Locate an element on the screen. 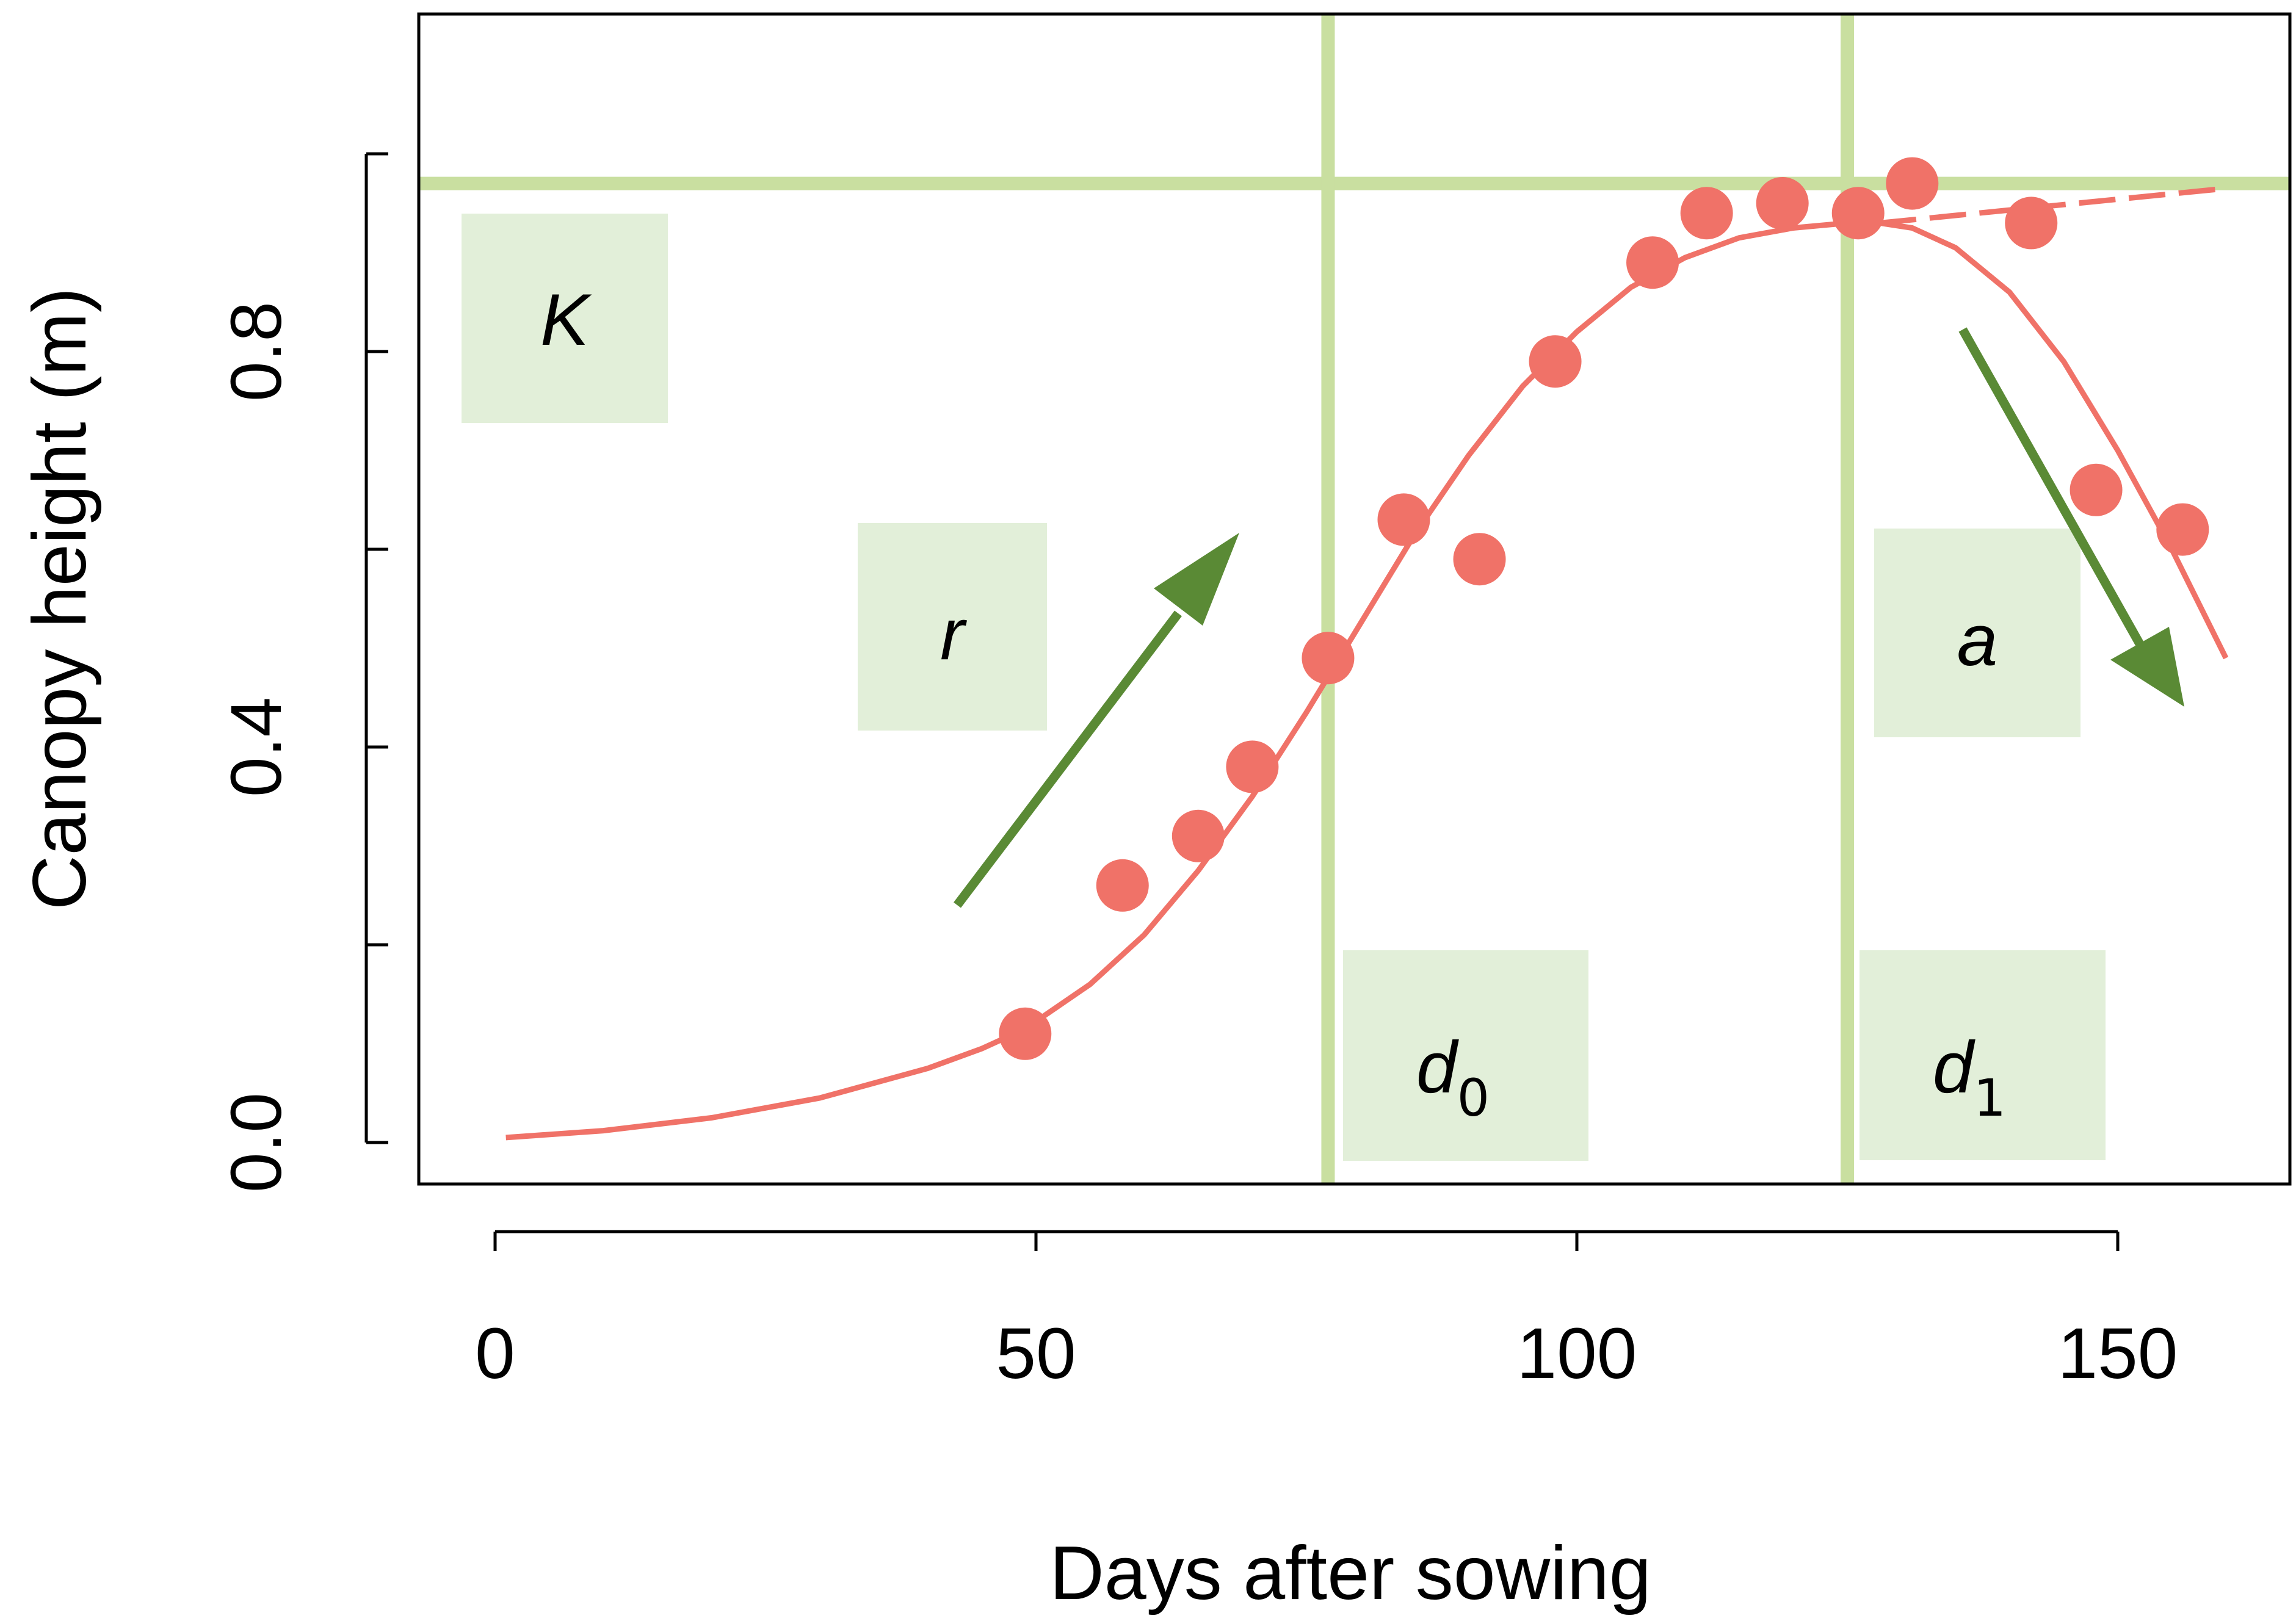  y-axis-title: Canopy height (m) is located at coordinates (60, 598).